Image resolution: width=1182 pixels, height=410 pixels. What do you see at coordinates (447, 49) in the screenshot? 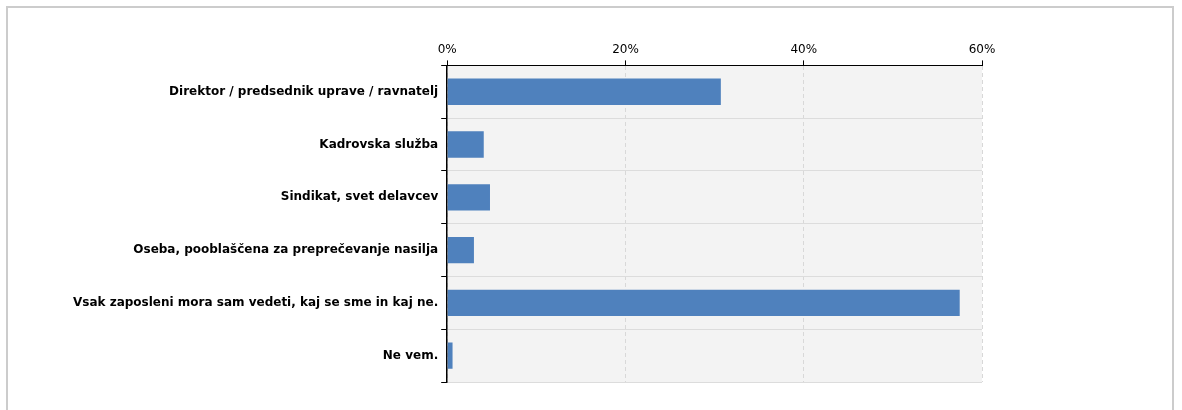
I see `x-tick-label: 0%` at bounding box center [447, 49].